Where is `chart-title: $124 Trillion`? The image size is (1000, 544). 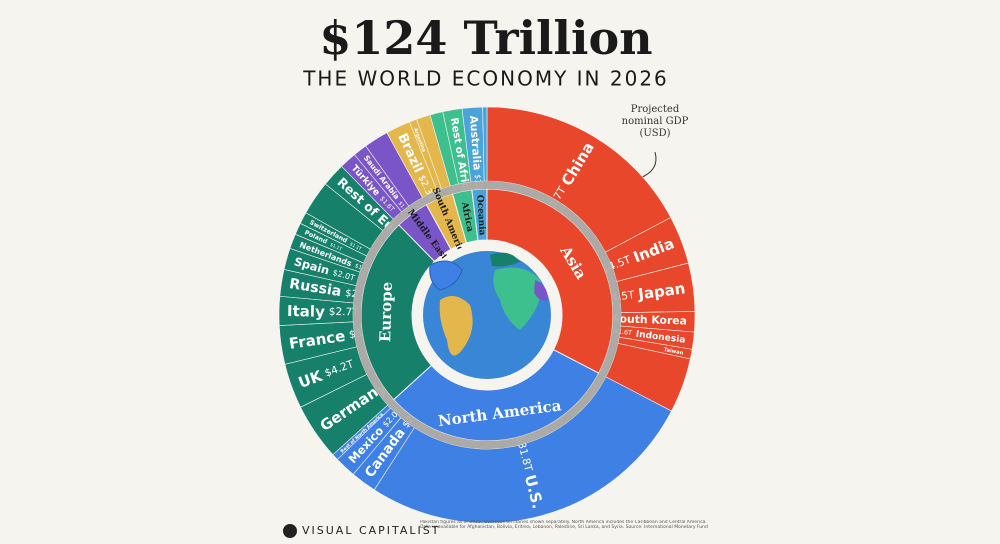
chart-title: $124 Trillion is located at coordinates (485, 38).